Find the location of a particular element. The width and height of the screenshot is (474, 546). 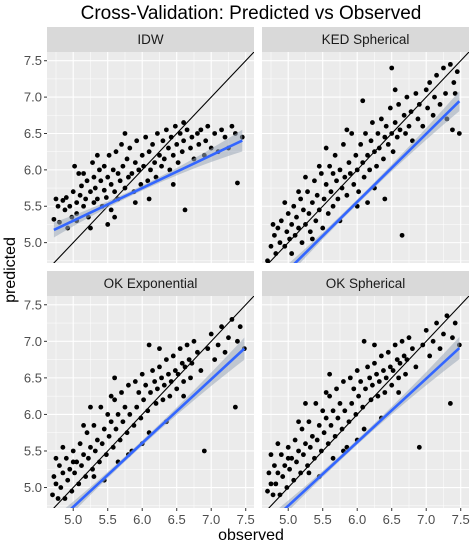

y-tick-label: 5.5 is located at coordinates (33, 450).